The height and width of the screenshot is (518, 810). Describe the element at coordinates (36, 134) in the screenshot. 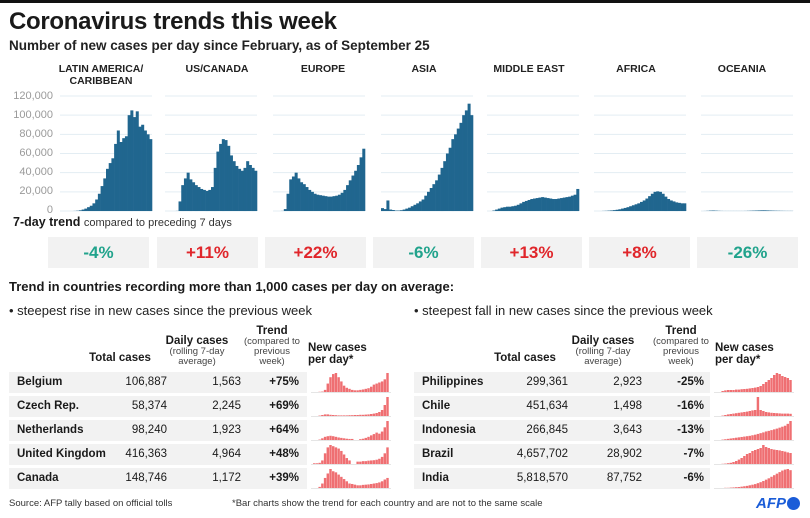

I see `y-tick-label: 80,000` at that location.